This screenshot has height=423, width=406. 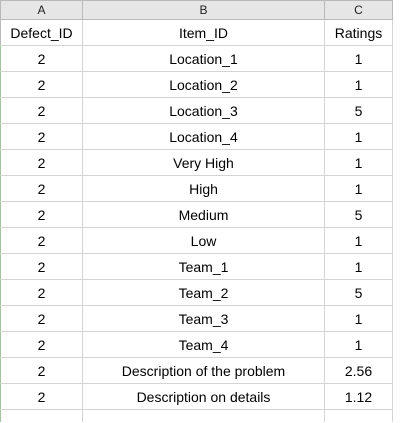 I want to click on column-header-c: C, so click(x=358, y=10).